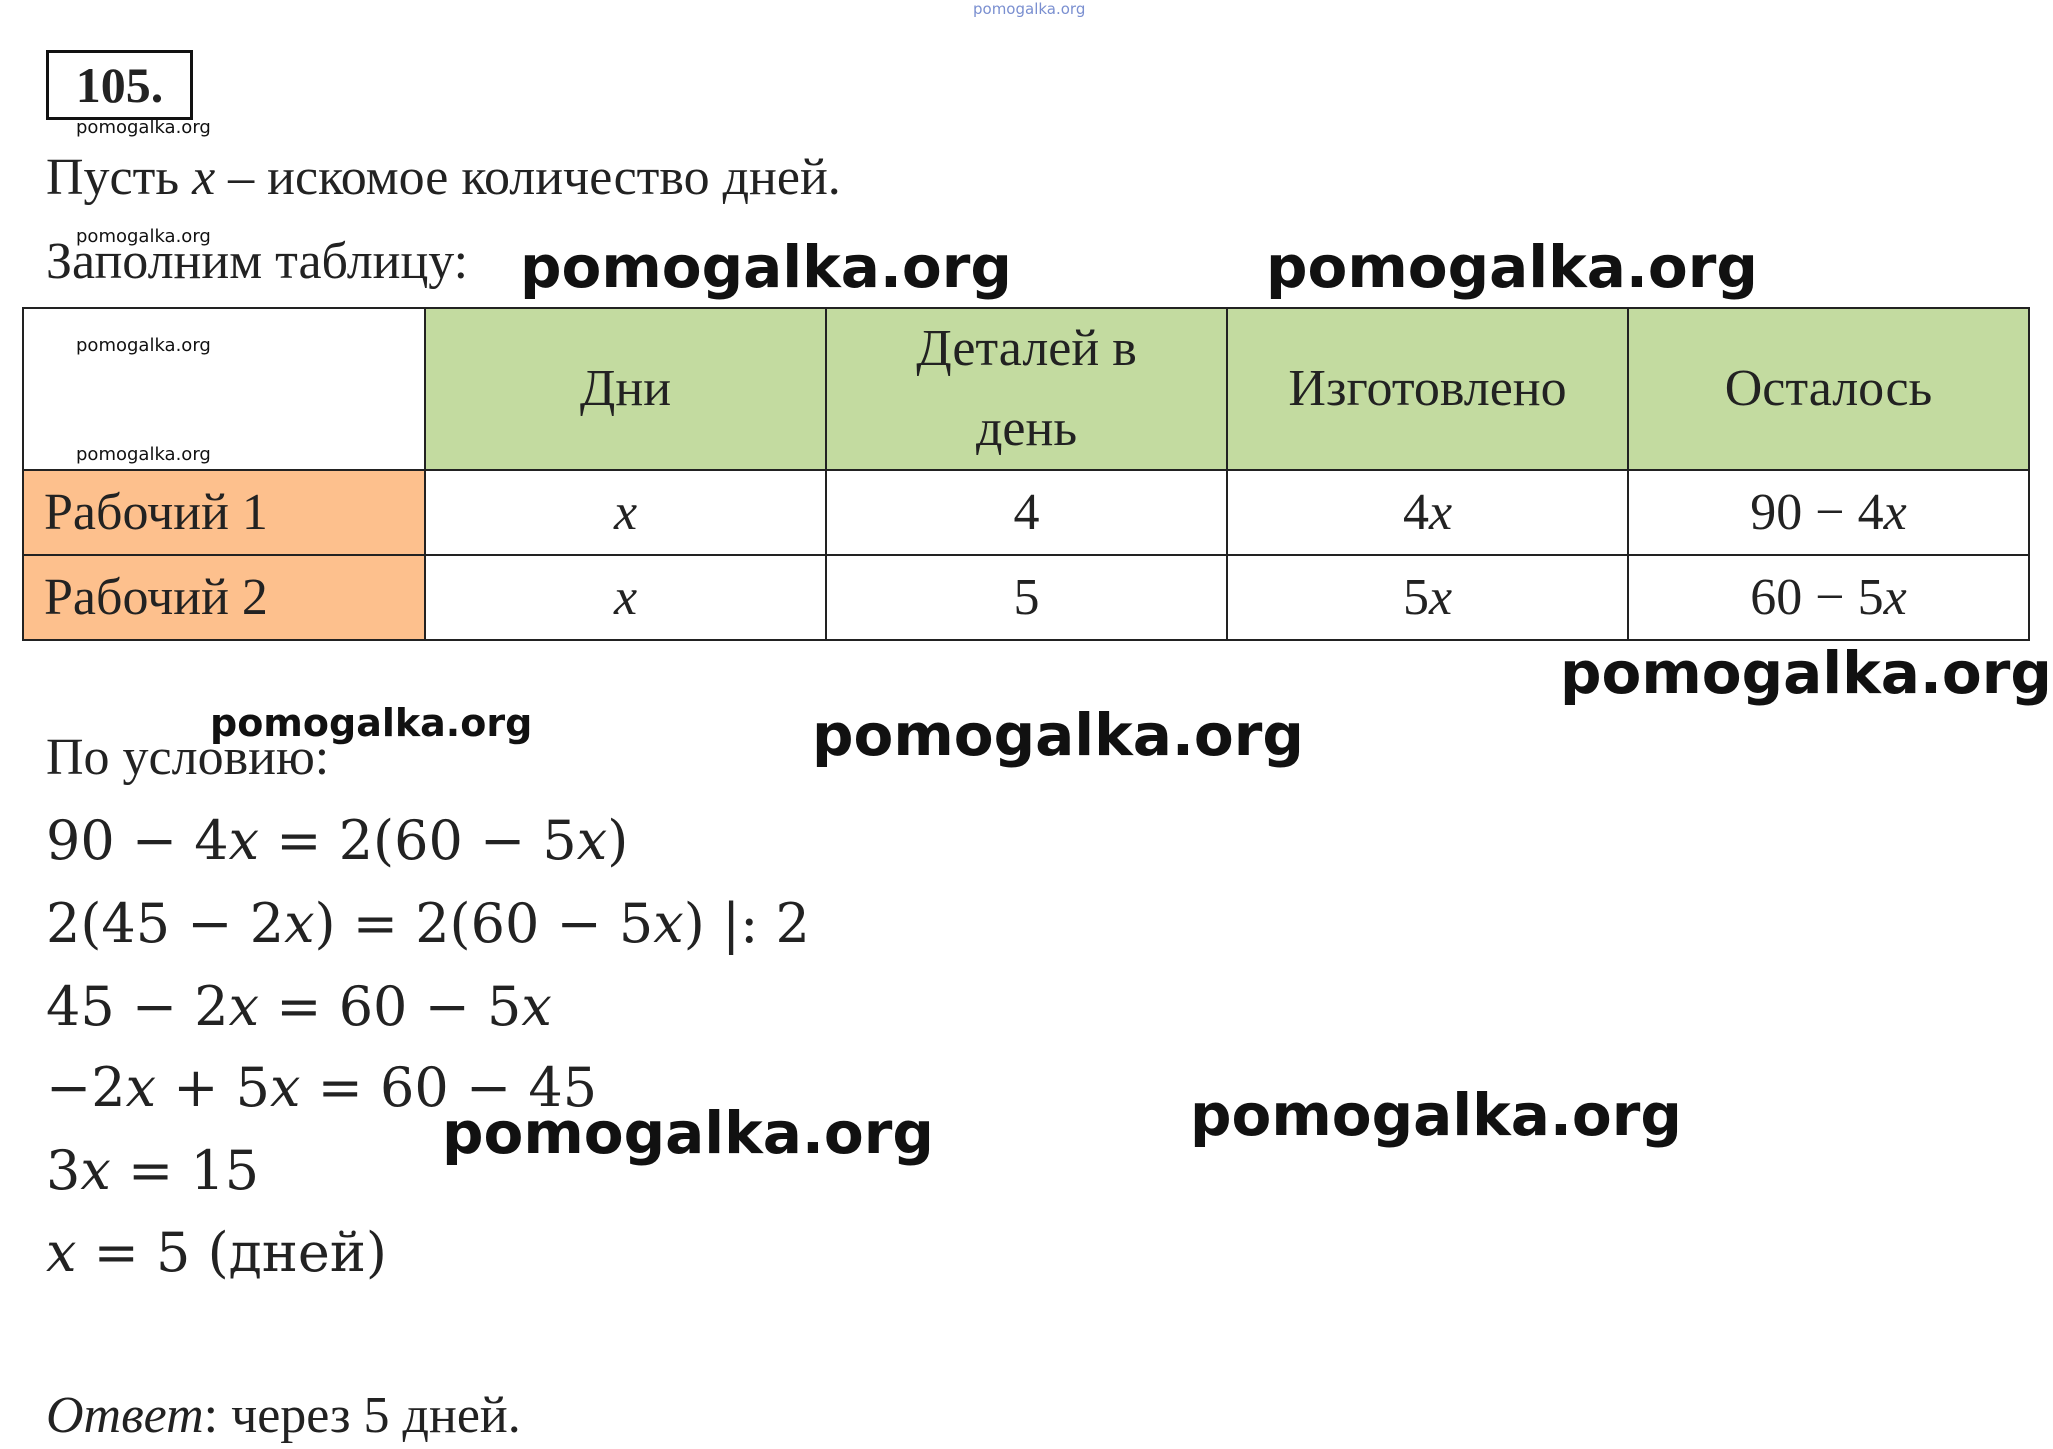 The height and width of the screenshot is (1449, 2053). I want to click on cell: 5, so click(1026, 597).